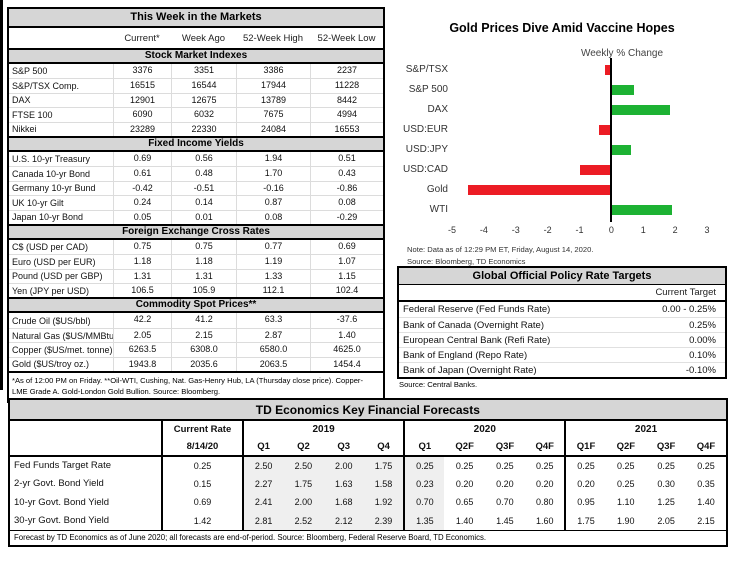 The width and height of the screenshot is (729, 566). Describe the element at coordinates (464, 447) in the screenshot. I see `forecast-quarter-header: Q2F` at that location.